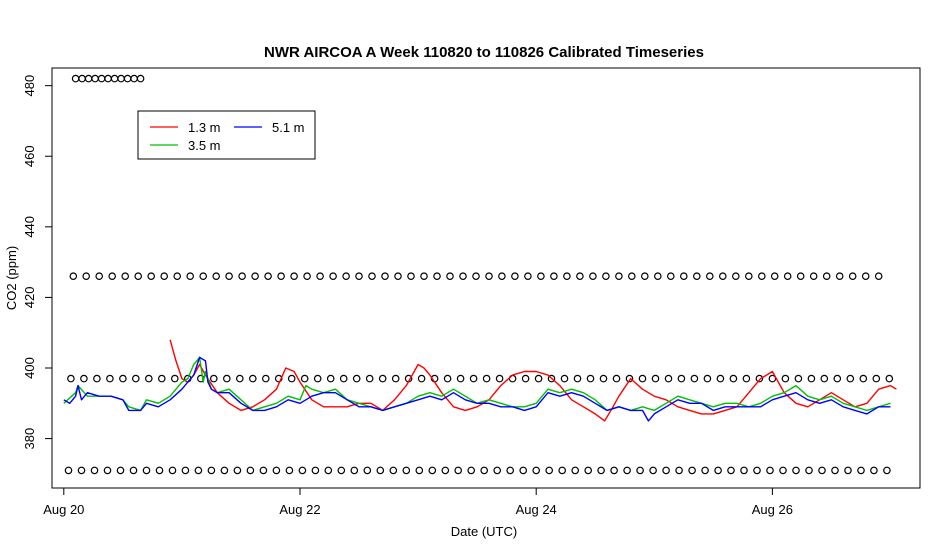  What do you see at coordinates (299, 509) in the screenshot?
I see `x-tick-label: Aug 22` at bounding box center [299, 509].